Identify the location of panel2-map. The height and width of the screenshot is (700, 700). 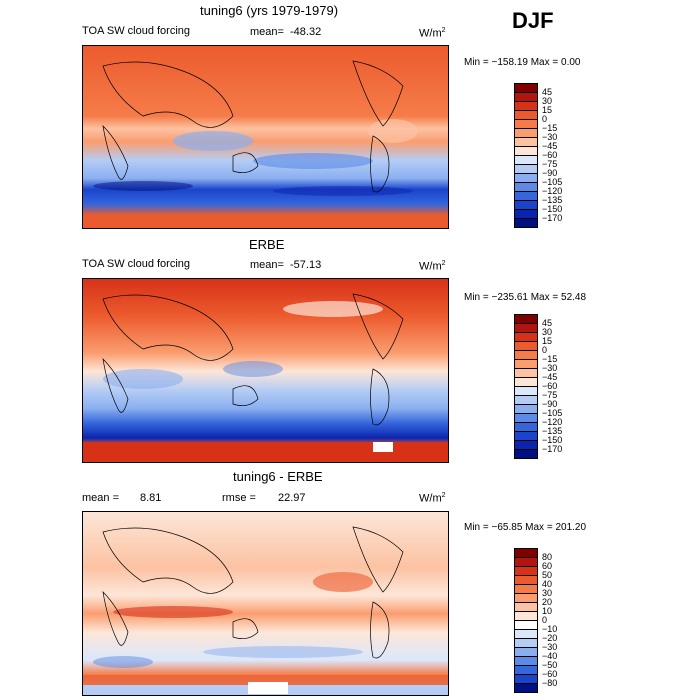
(265, 370).